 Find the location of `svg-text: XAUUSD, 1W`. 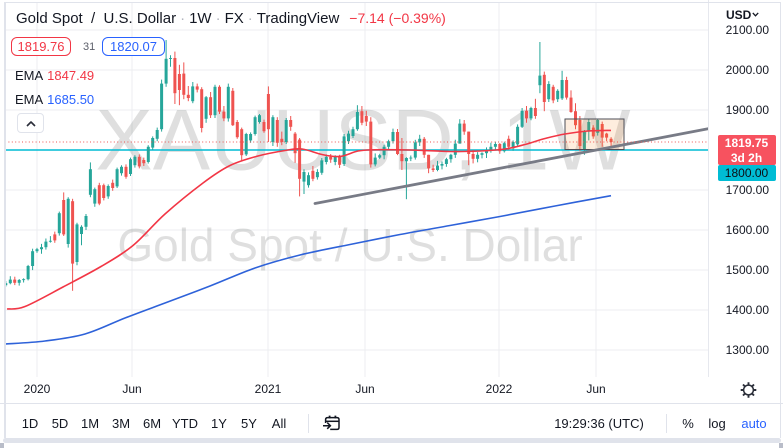

svg-text: XAUUSD, 1W is located at coordinates (362, 141).